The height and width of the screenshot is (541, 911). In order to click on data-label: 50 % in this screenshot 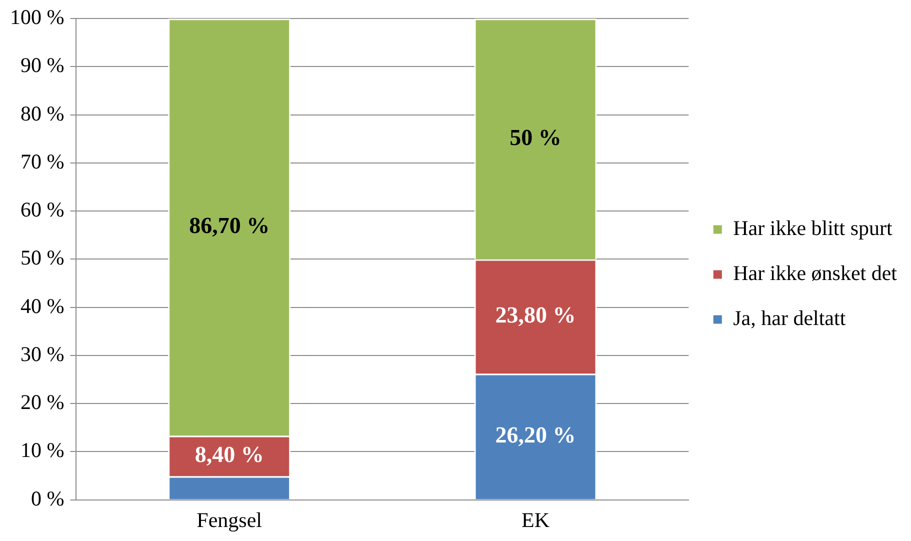, I will do `click(536, 137)`.